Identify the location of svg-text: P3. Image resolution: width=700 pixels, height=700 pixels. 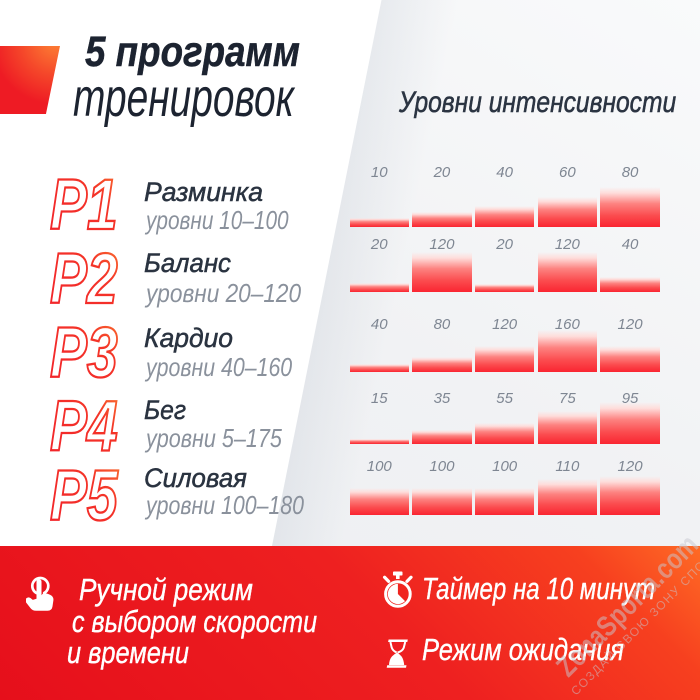
(84, 352).